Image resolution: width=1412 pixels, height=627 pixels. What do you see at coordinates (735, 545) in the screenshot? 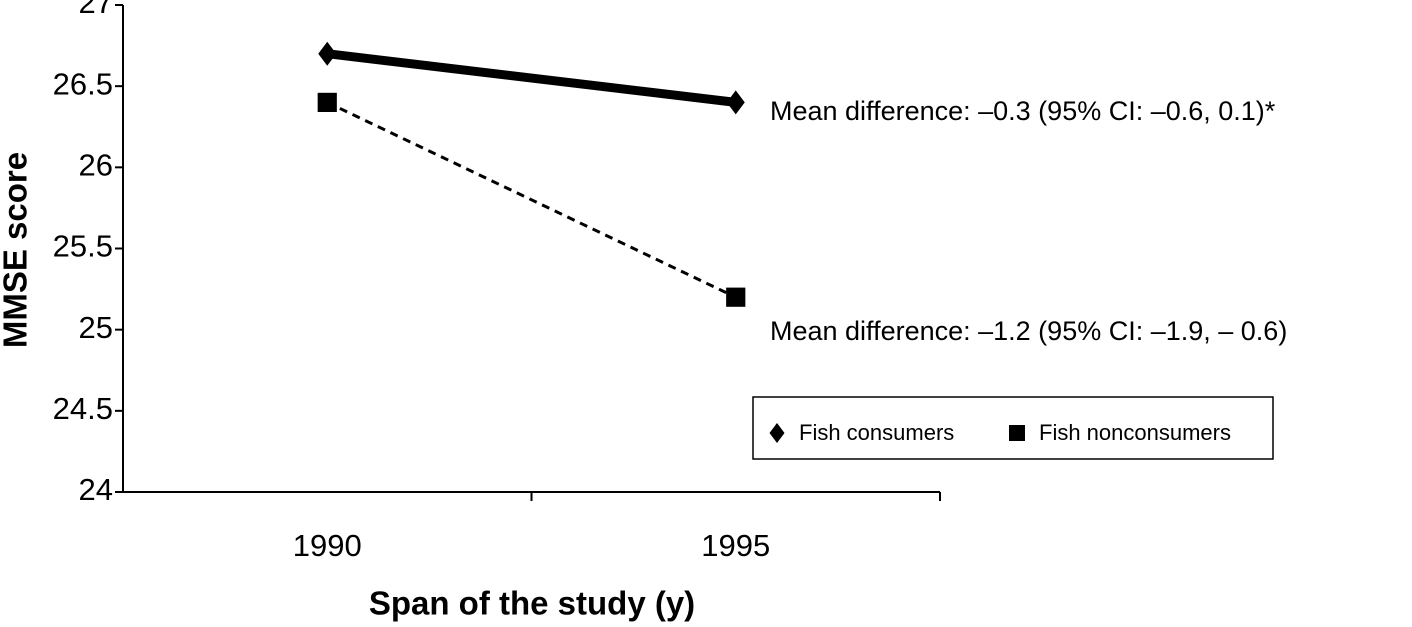
I see `x-tick-label: 1995` at bounding box center [735, 545].